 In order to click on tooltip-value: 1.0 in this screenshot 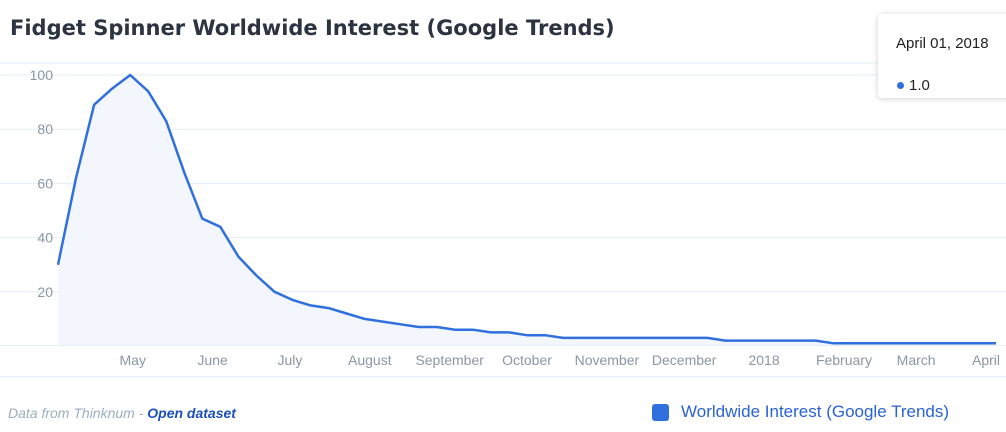, I will do `click(919, 85)`.